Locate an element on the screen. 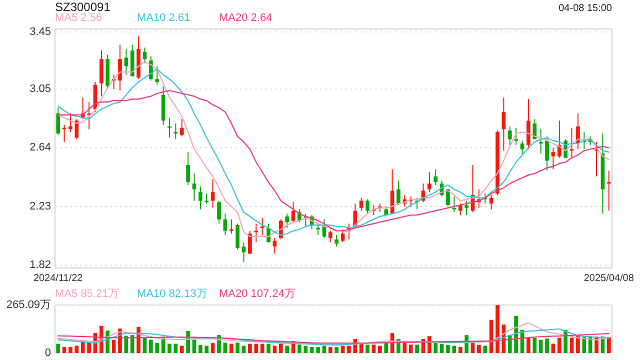 Image resolution: width=640 pixels, height=360 pixels. text: MA10 2.61 is located at coordinates (163, 18).